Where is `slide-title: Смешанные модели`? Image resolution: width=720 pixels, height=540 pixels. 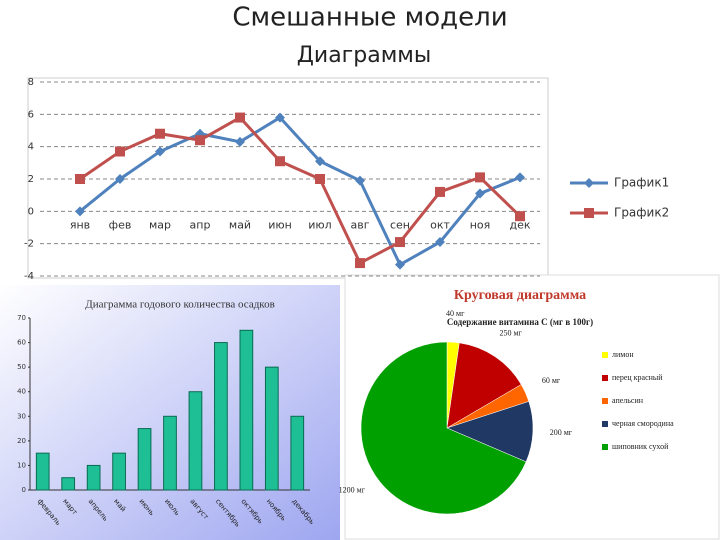 slide-title: Смешанные модели is located at coordinates (369, 18).